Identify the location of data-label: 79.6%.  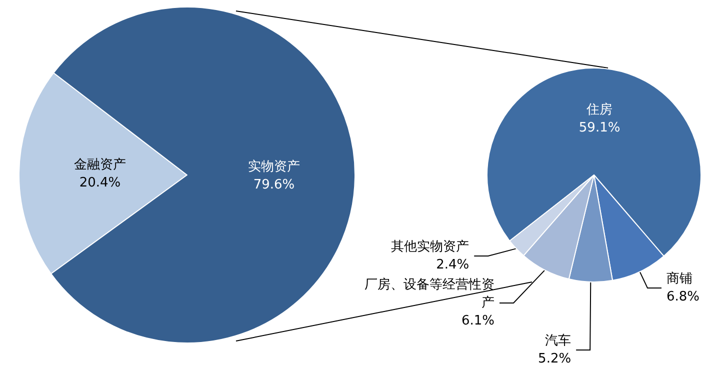
(274, 185).